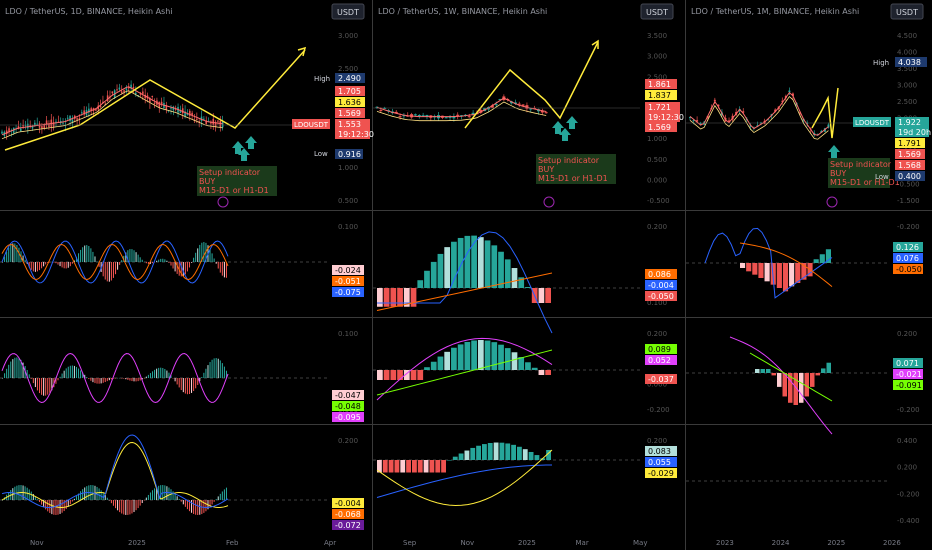  What do you see at coordinates (882, 177) in the screenshot?
I see `low-label: Low` at bounding box center [882, 177].